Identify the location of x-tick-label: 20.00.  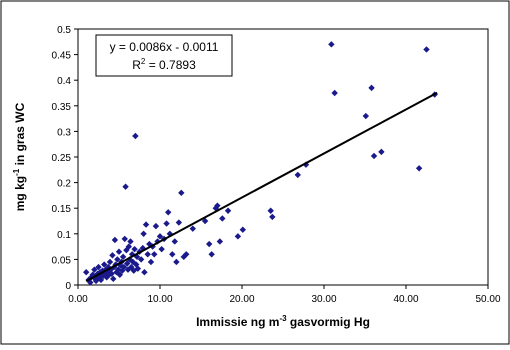
(241, 299).